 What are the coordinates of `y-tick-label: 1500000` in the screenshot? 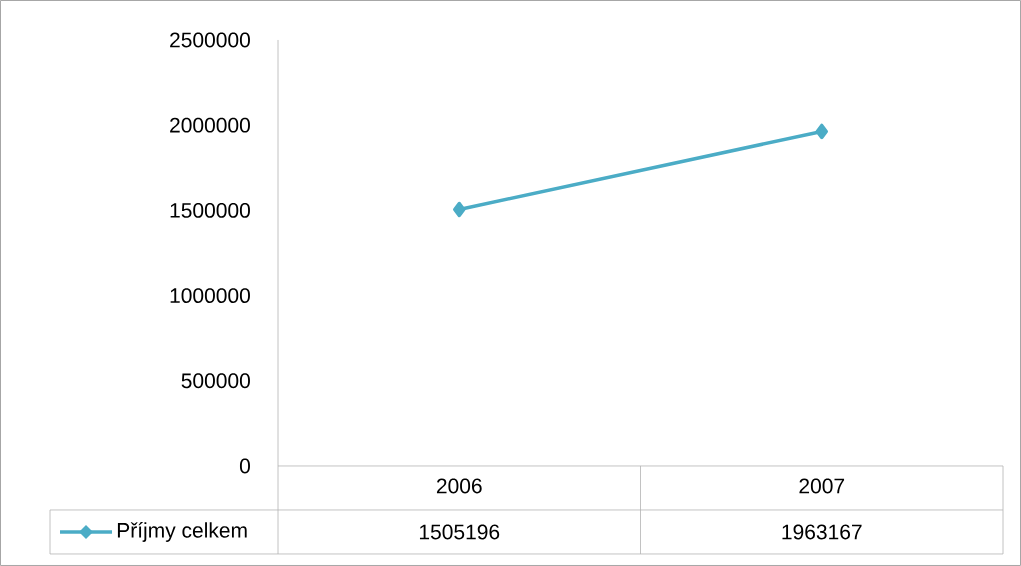 It's located at (210, 210).